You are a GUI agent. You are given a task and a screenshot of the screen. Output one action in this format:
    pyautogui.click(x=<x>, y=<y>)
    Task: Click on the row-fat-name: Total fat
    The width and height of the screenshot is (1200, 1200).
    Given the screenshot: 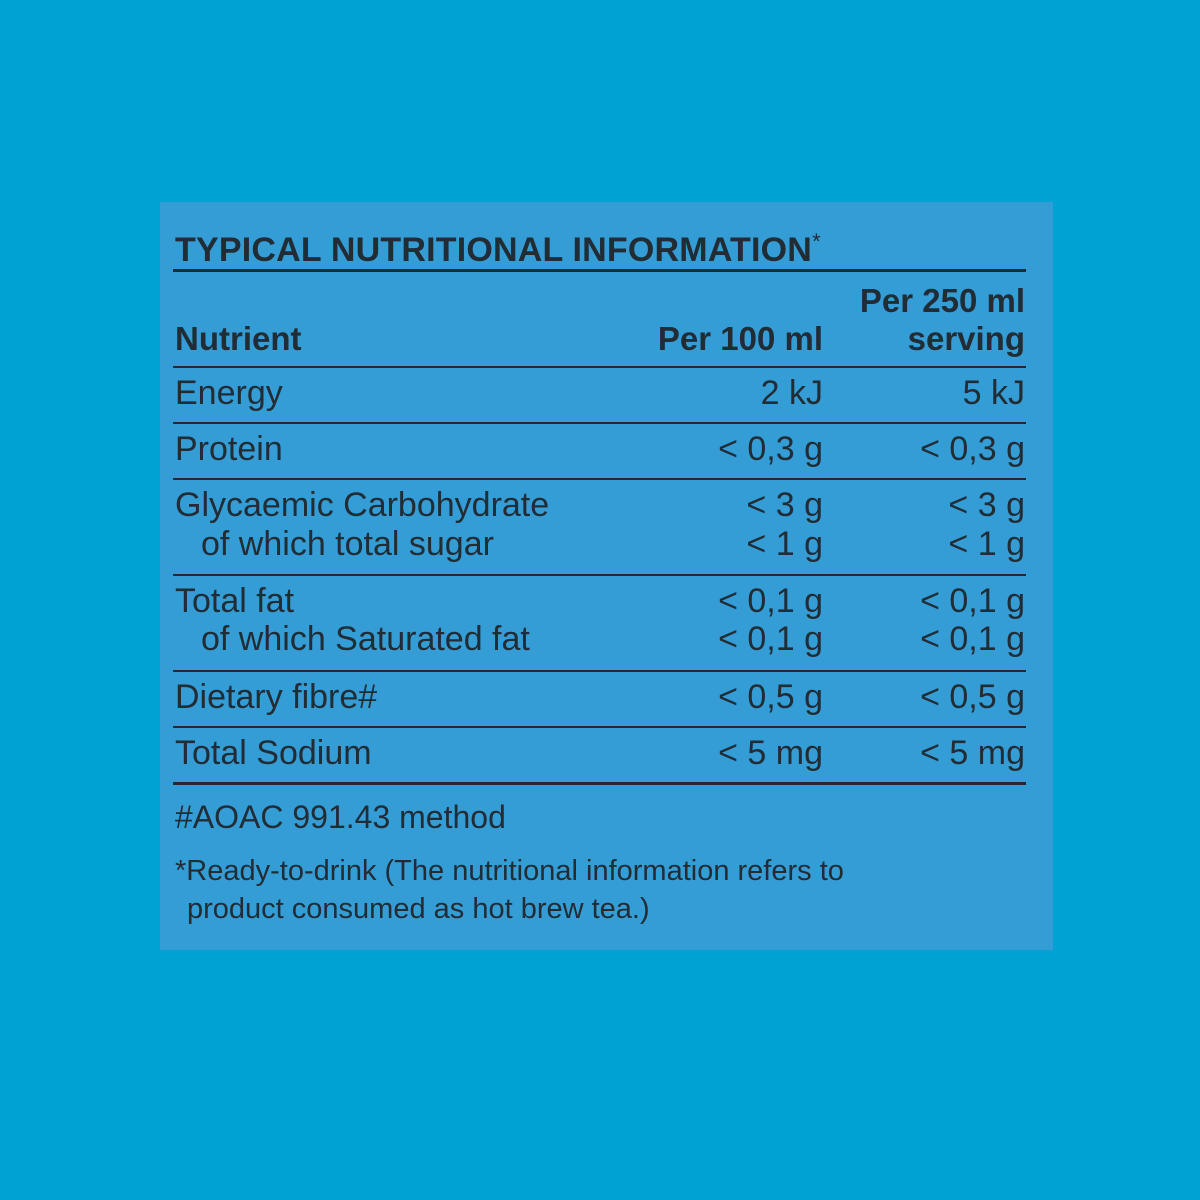 What is the action you would take?
    pyautogui.click(x=235, y=601)
    